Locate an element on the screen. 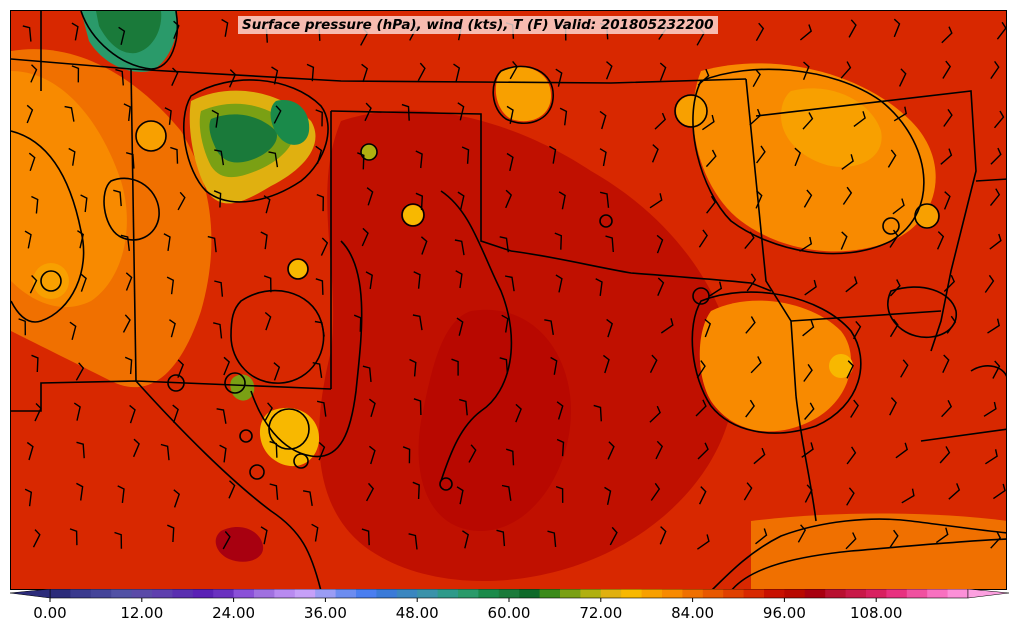 The height and width of the screenshot is (633, 1018). blob-e is located at coordinates (691, 111).